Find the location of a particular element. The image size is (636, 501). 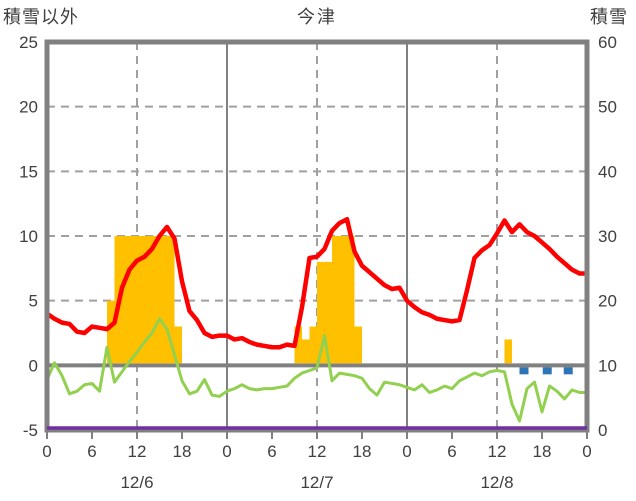

x-tick-marks is located at coordinates (317, 435).